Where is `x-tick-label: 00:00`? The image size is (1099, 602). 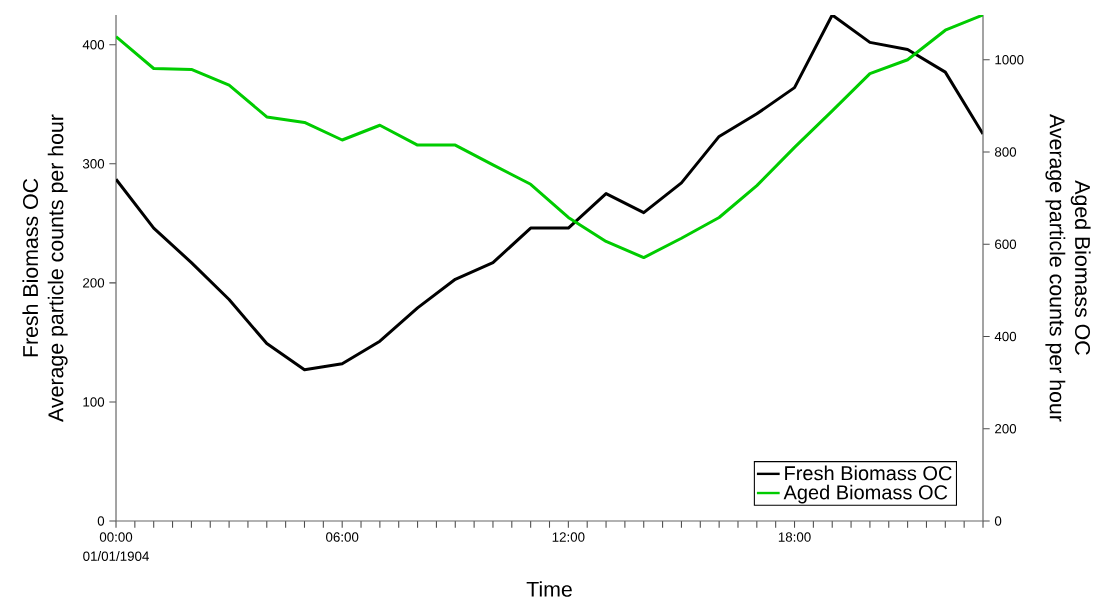 x-tick-label: 00:00 is located at coordinates (116, 537).